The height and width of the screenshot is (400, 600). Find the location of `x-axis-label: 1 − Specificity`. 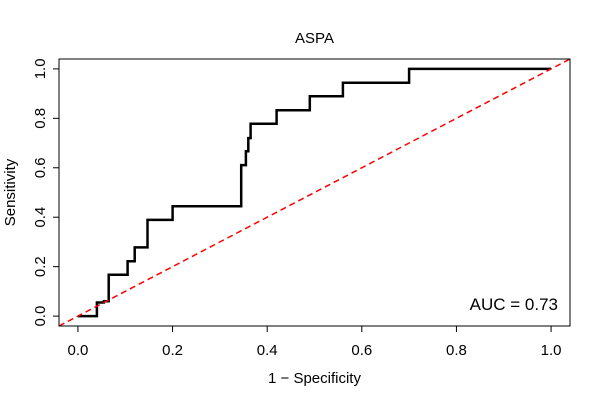

x-axis-label: 1 − Specificity is located at coordinates (314, 378).